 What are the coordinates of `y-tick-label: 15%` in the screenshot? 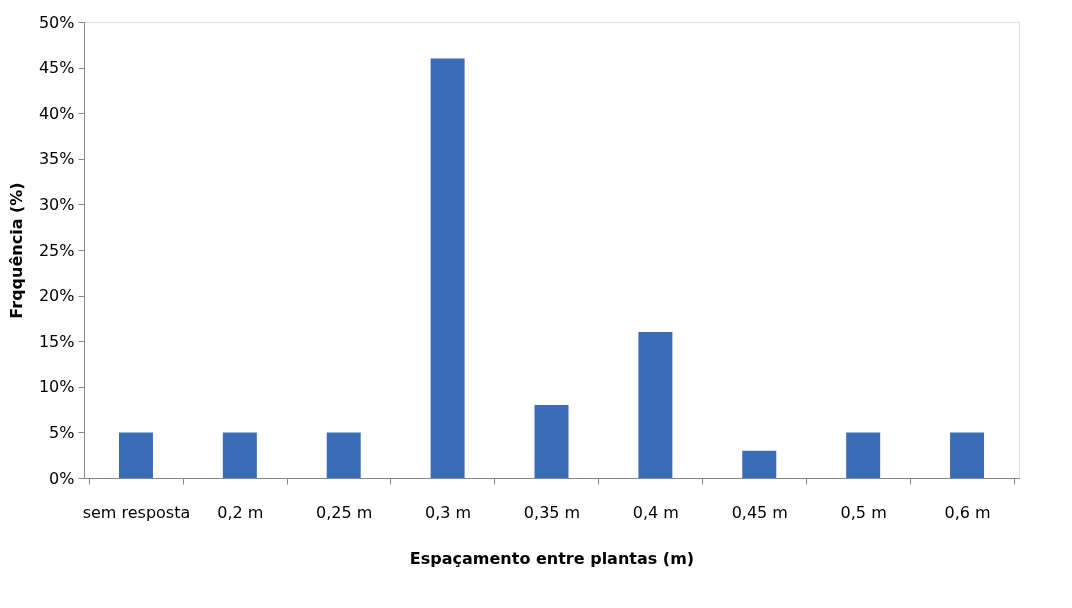 It's located at (56, 341).